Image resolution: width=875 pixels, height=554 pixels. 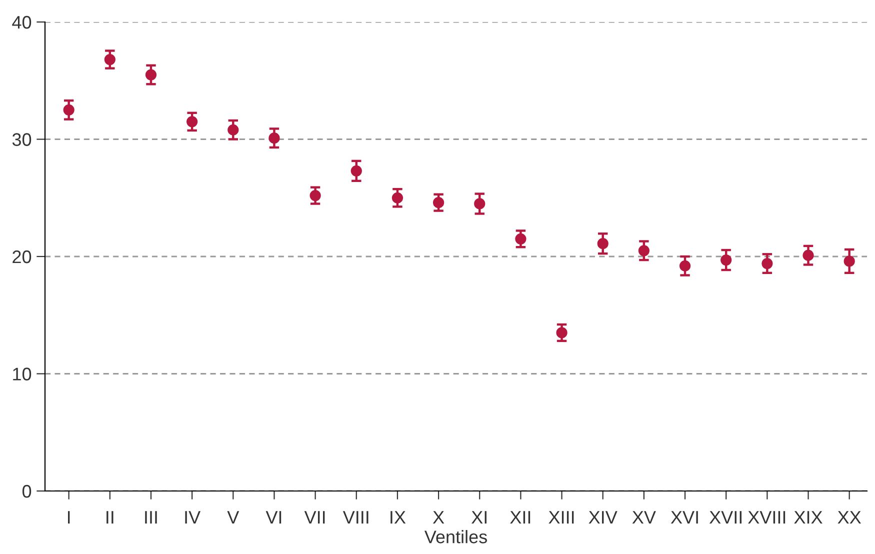 I want to click on x-tick-label: XIX, so click(x=808, y=517).